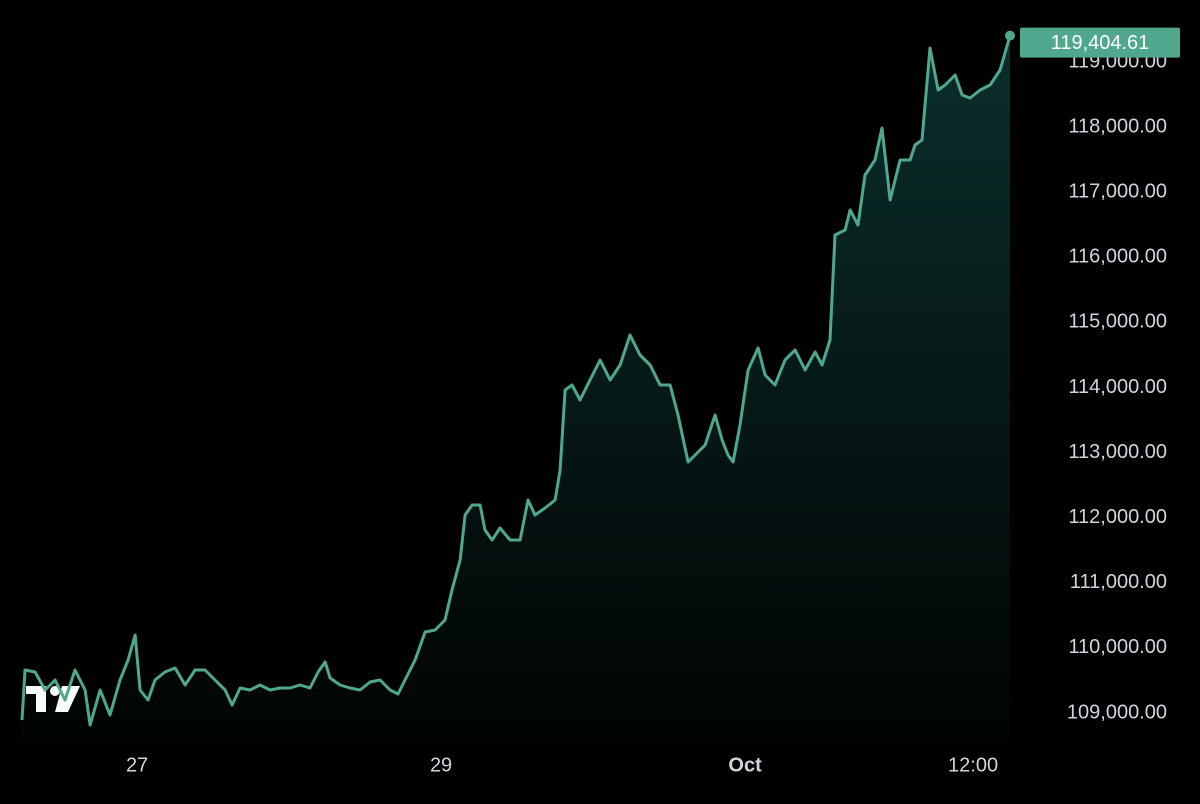 The width and height of the screenshot is (1200, 804). What do you see at coordinates (1117, 191) in the screenshot?
I see `y-tick-label: 117,000.00` at bounding box center [1117, 191].